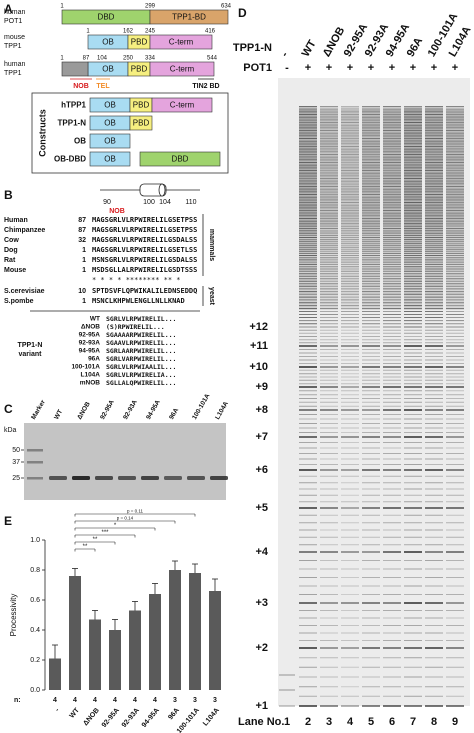 The width and height of the screenshot is (474, 733). Describe the element at coordinates (90, 351) in the screenshot. I see `variant-name: 94-95A` at that location.